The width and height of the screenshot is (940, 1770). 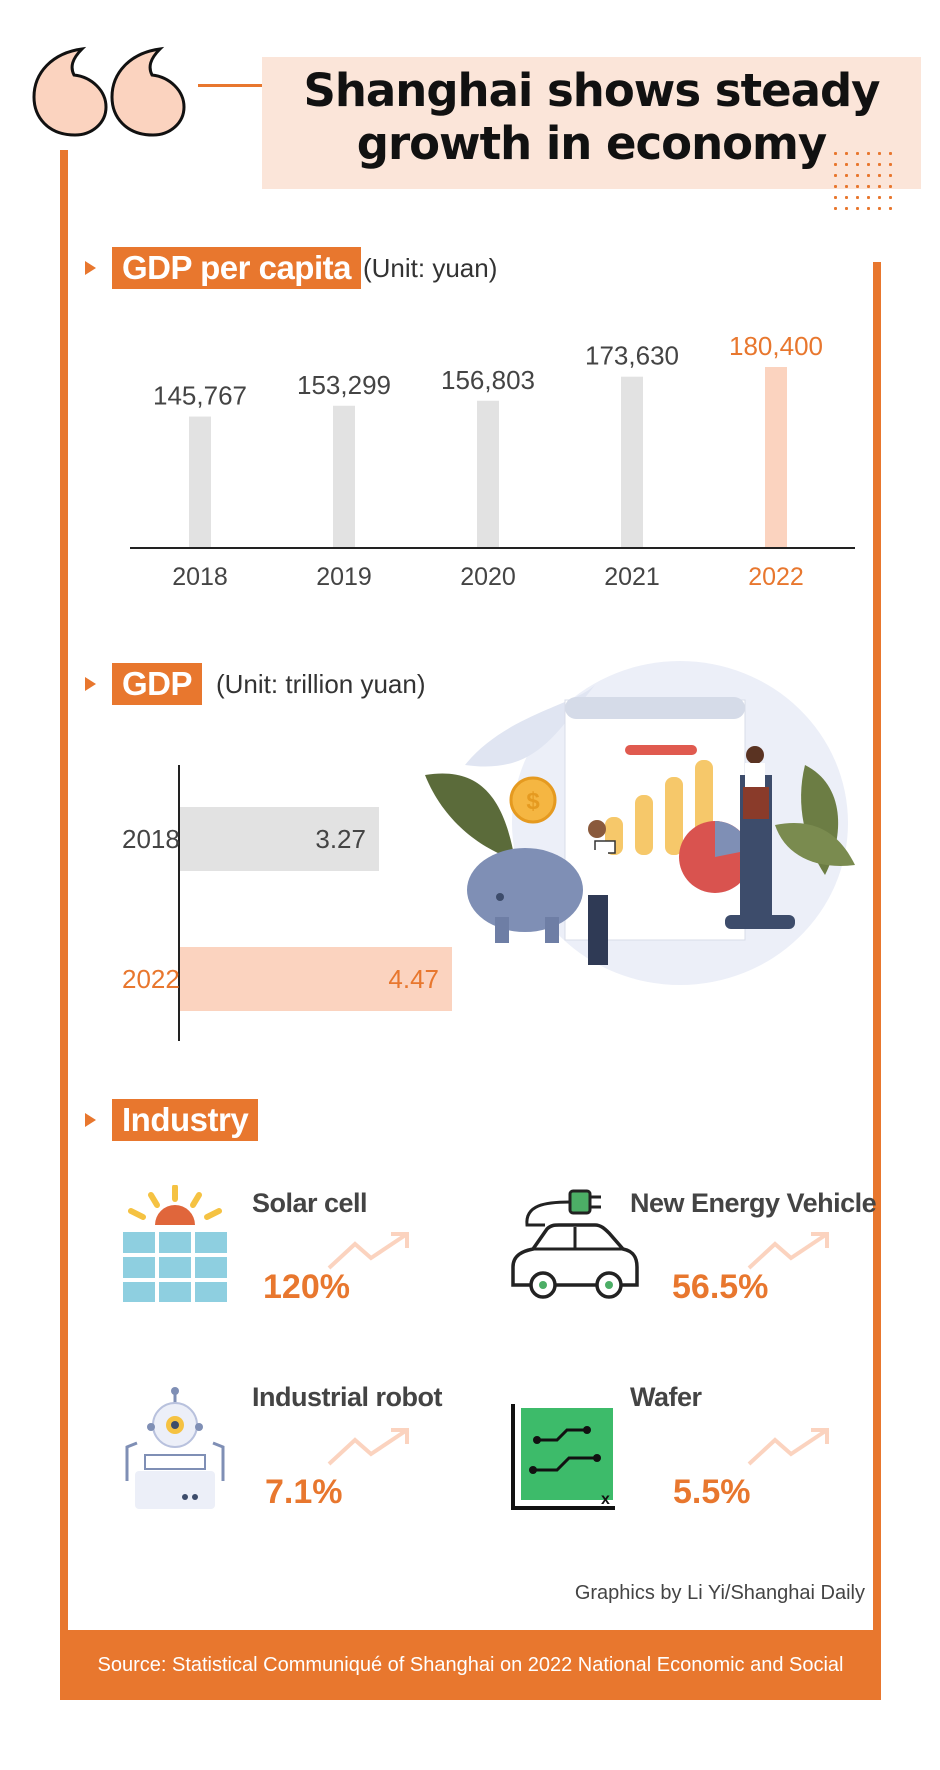 I want to click on x-tick-label: 2018, so click(x=200, y=577).